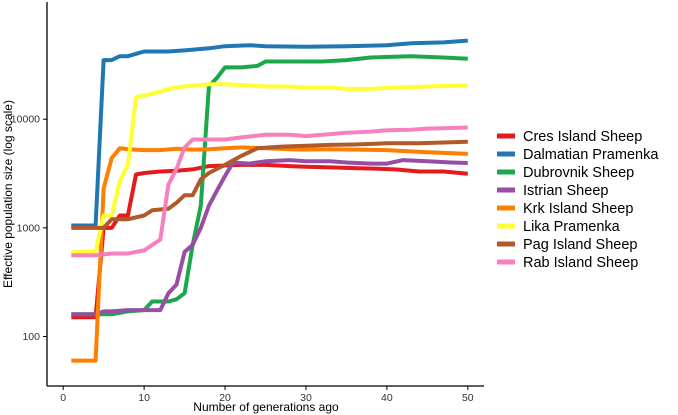  What do you see at coordinates (8, 194) in the screenshot?
I see `y-axis-title: Effective population size (log scale)` at bounding box center [8, 194].